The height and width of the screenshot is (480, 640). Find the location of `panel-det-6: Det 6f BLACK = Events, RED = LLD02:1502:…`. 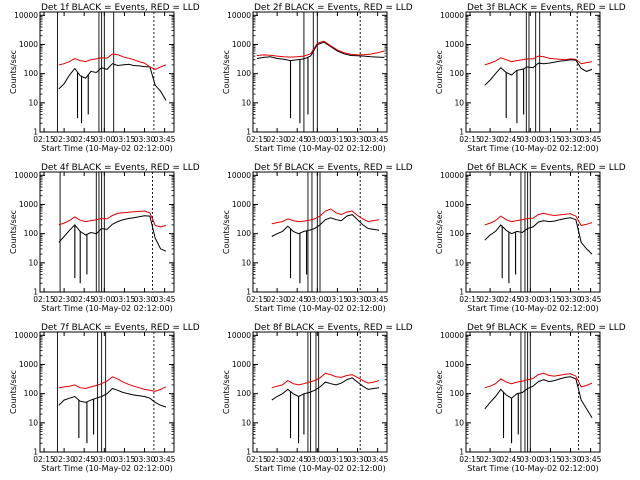

panel-det-6: Det 6f BLACK = Events, RED = LLD02:1502:… is located at coordinates (530, 238).